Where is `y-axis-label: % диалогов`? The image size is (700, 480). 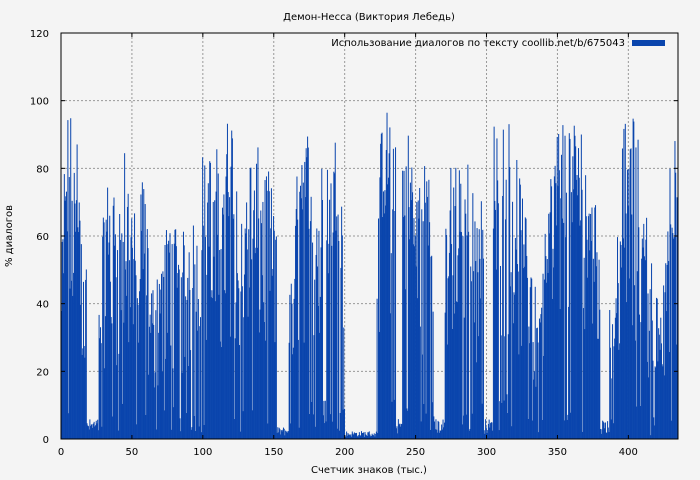
y-axis-label: % диалогов is located at coordinates (9, 236).